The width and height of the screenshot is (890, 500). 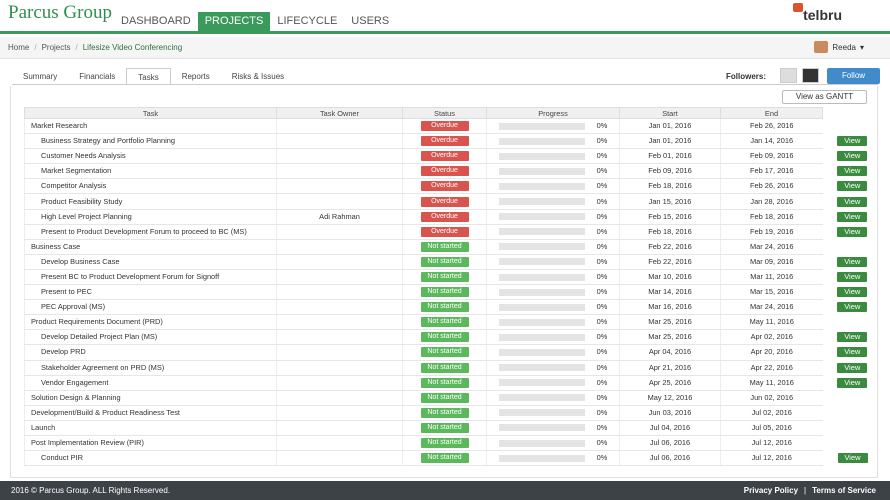 What do you see at coordinates (132, 47) in the screenshot?
I see `breadcrumb-item: Lifesize Video Conferencing` at bounding box center [132, 47].